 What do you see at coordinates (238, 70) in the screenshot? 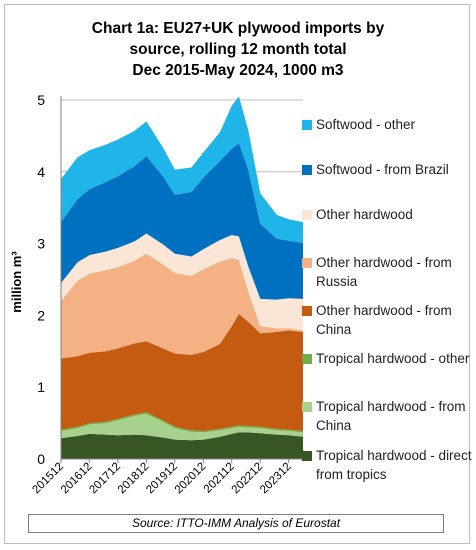
I see `chart-title-line-3: Dec 2015-May 2024, 1000 m3` at bounding box center [238, 70].